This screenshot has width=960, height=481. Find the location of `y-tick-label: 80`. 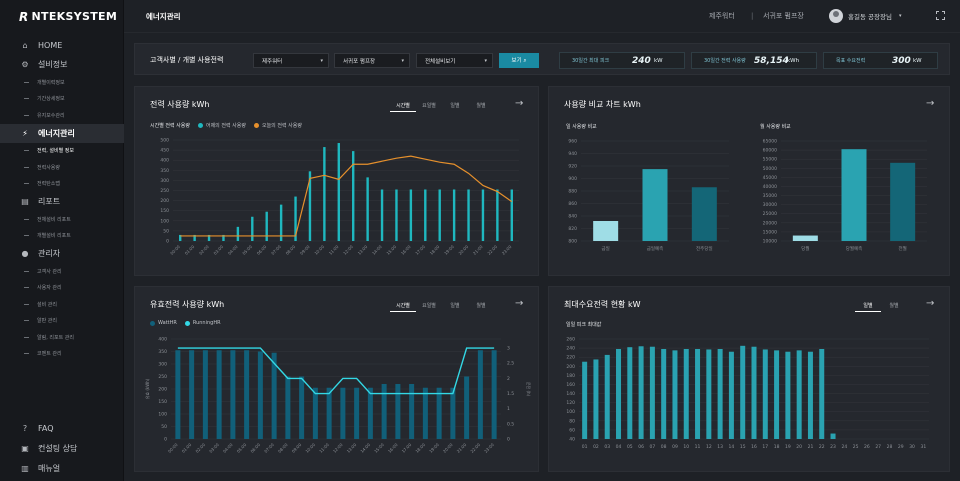

y-tick-label: 80 is located at coordinates (572, 421).